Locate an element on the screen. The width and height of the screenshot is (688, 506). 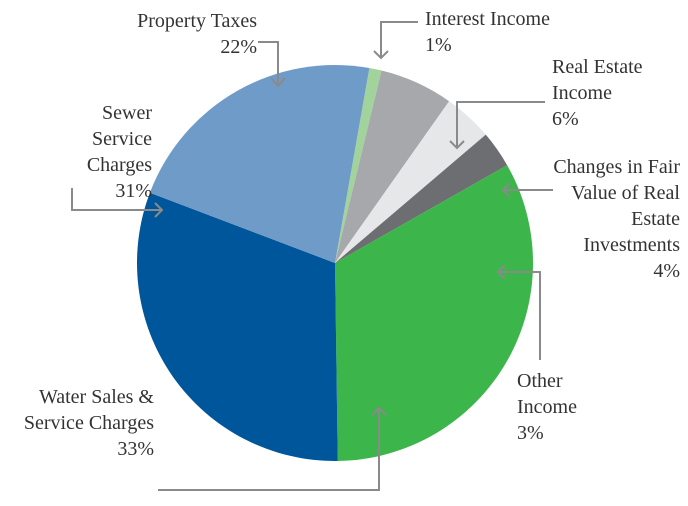
category-label: Water Sales & Service Charges is located at coordinates (88, 410).